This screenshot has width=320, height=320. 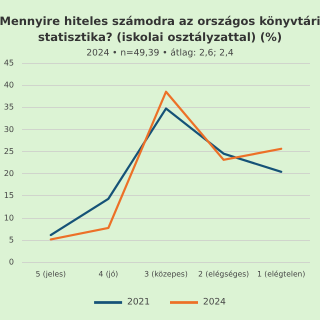 What do you see at coordinates (9, 85) in the screenshot?
I see `y-tick-label: 40` at bounding box center [9, 85].